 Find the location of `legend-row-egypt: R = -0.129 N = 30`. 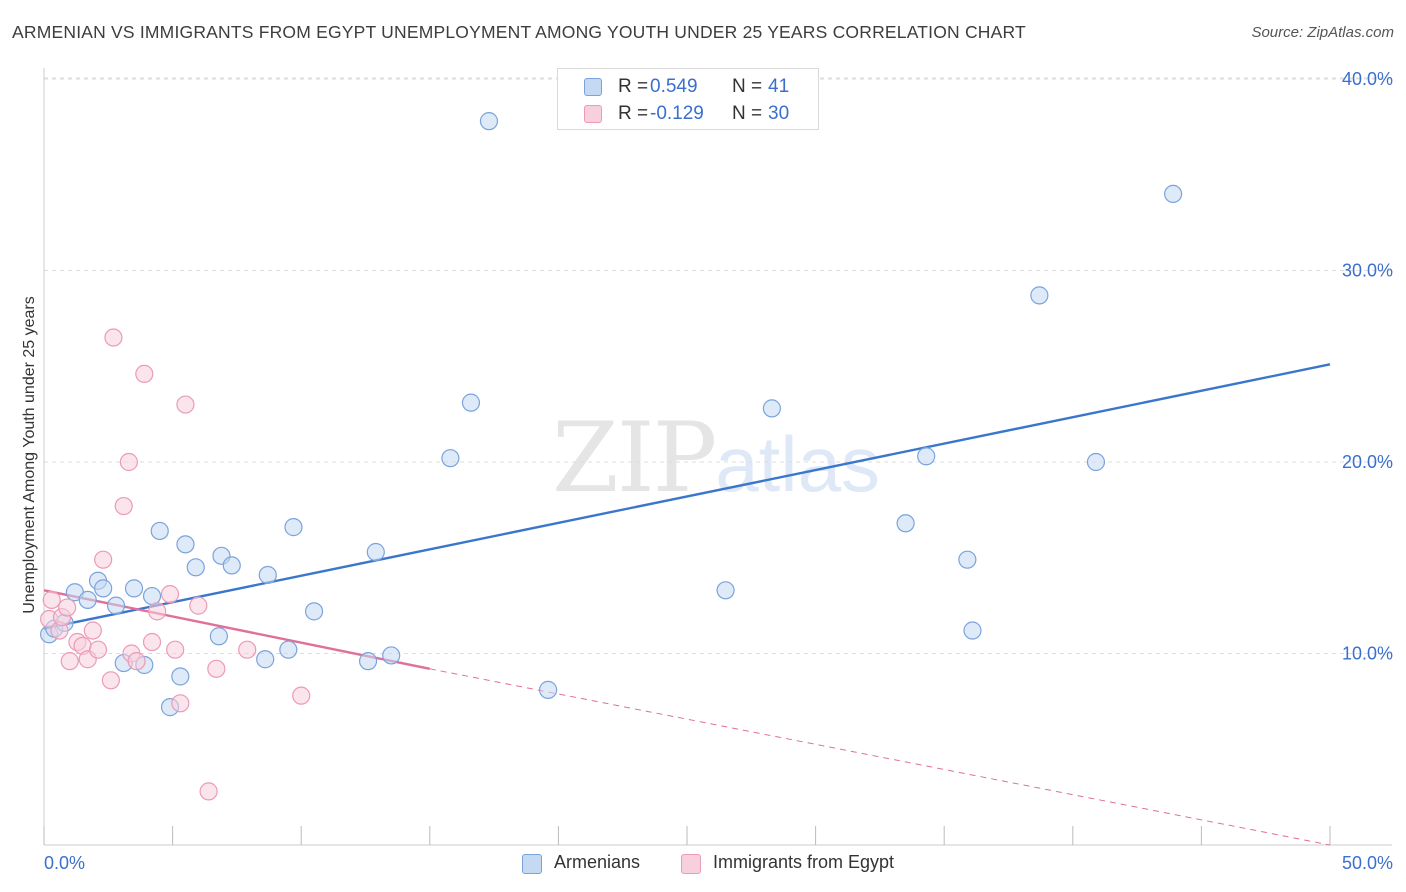

legend-row-egypt: R = -0.129 N = 30 is located at coordinates (688, 114).